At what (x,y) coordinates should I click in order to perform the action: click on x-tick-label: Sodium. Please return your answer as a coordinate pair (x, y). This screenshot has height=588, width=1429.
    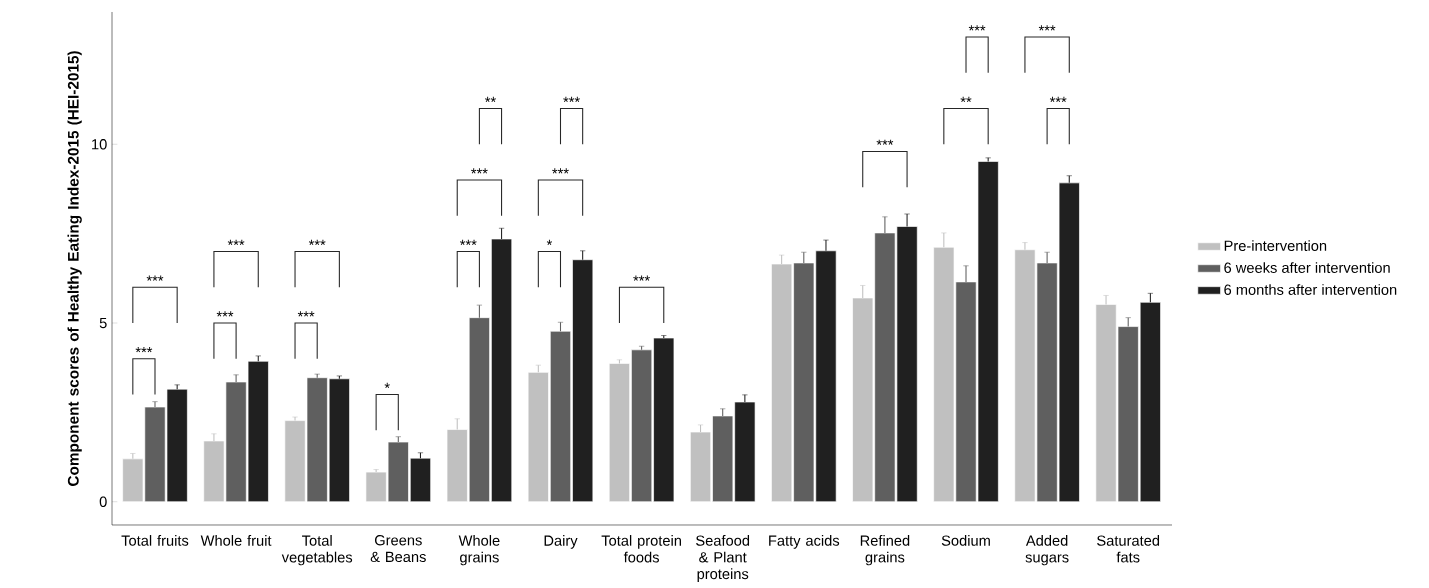
    Looking at the image, I should click on (965, 540).